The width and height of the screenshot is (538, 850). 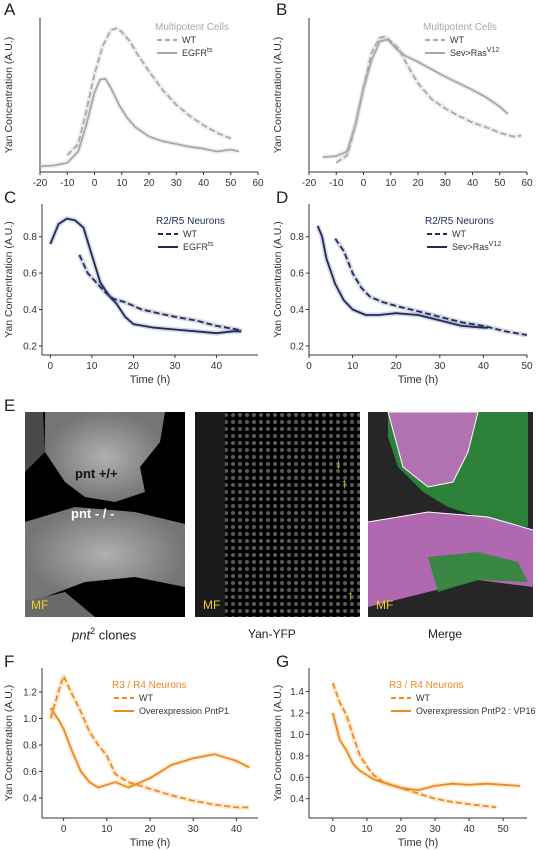 I want to click on x-tick-label-c: 0, so click(x=51, y=366).